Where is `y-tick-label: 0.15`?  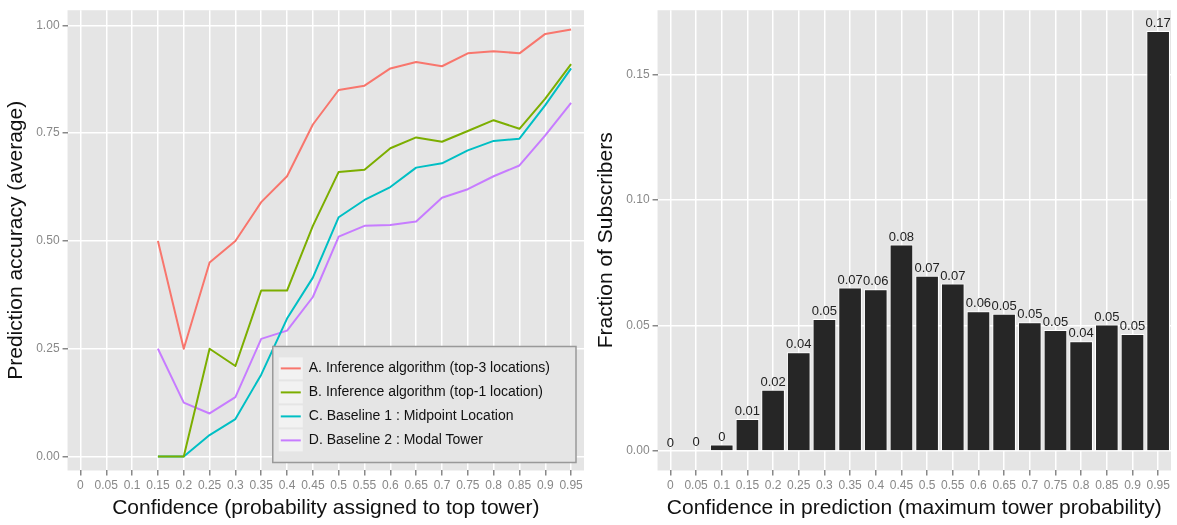 y-tick-label: 0.15 is located at coordinates (638, 74).